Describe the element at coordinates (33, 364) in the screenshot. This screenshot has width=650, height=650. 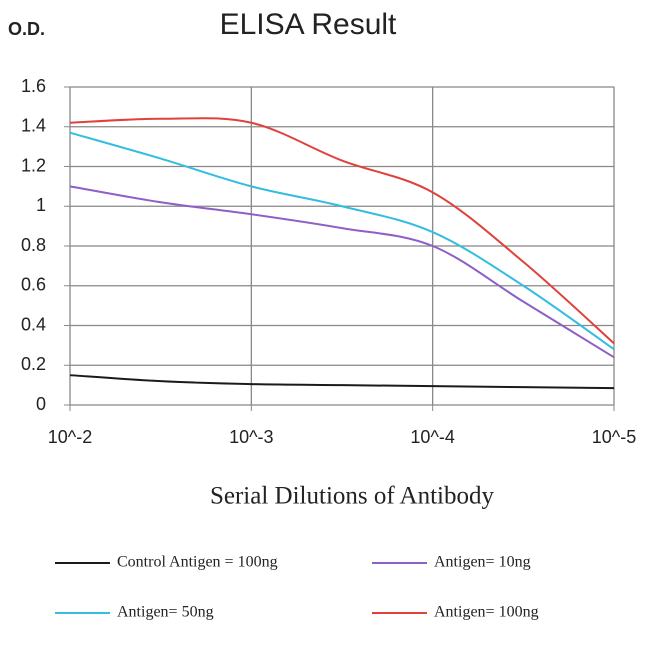
I see `y-tick-label: 0.2` at that location.